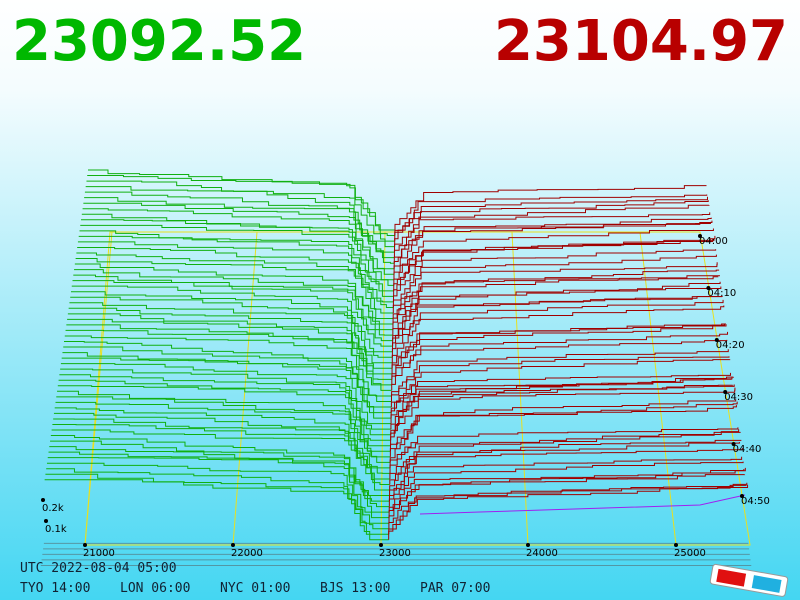 The height and width of the screenshot is (600, 800). I want to click on 3d-glasses-icon, so click(749, 580).